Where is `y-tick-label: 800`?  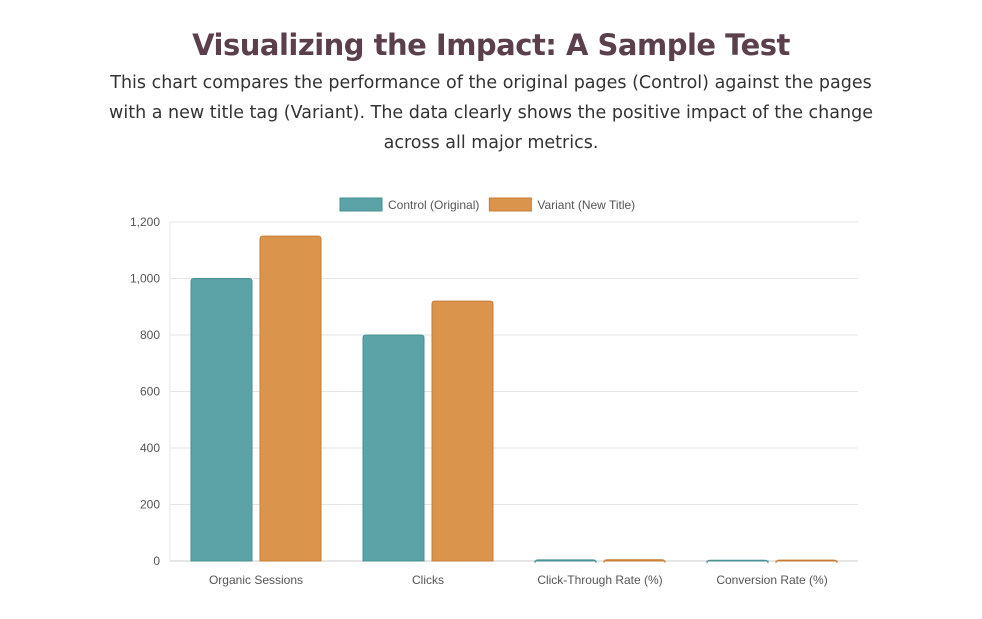
y-tick-label: 800 is located at coordinates (150, 335).